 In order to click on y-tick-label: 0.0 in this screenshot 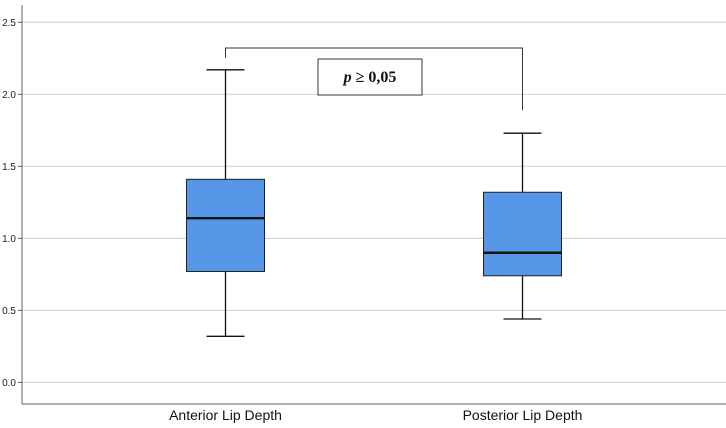, I will do `click(9, 383)`.